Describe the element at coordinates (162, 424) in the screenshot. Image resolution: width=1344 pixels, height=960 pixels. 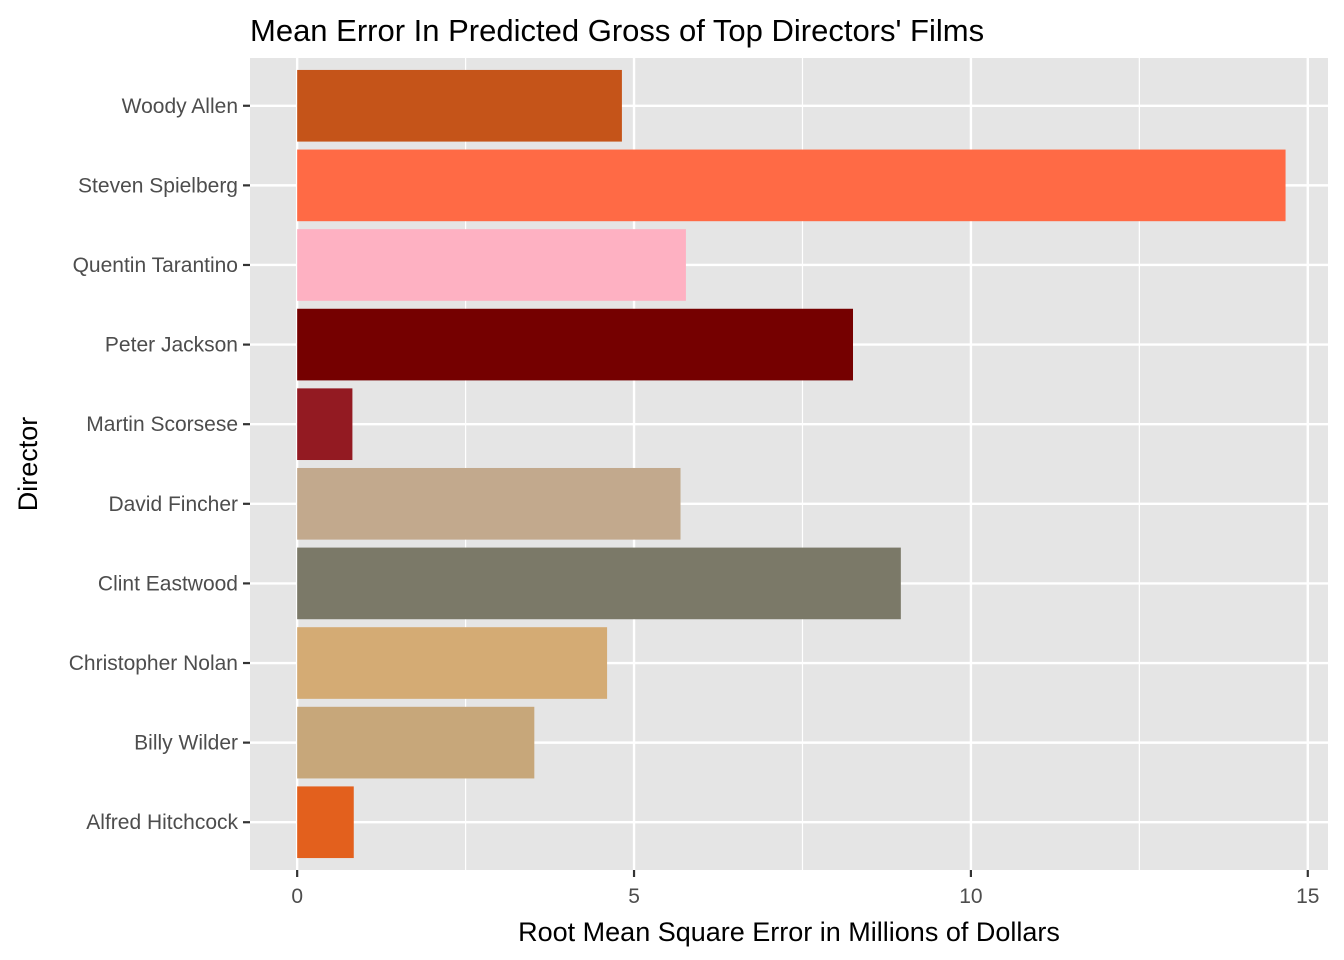
I see `y-tick-label: Martin Scorsese` at that location.